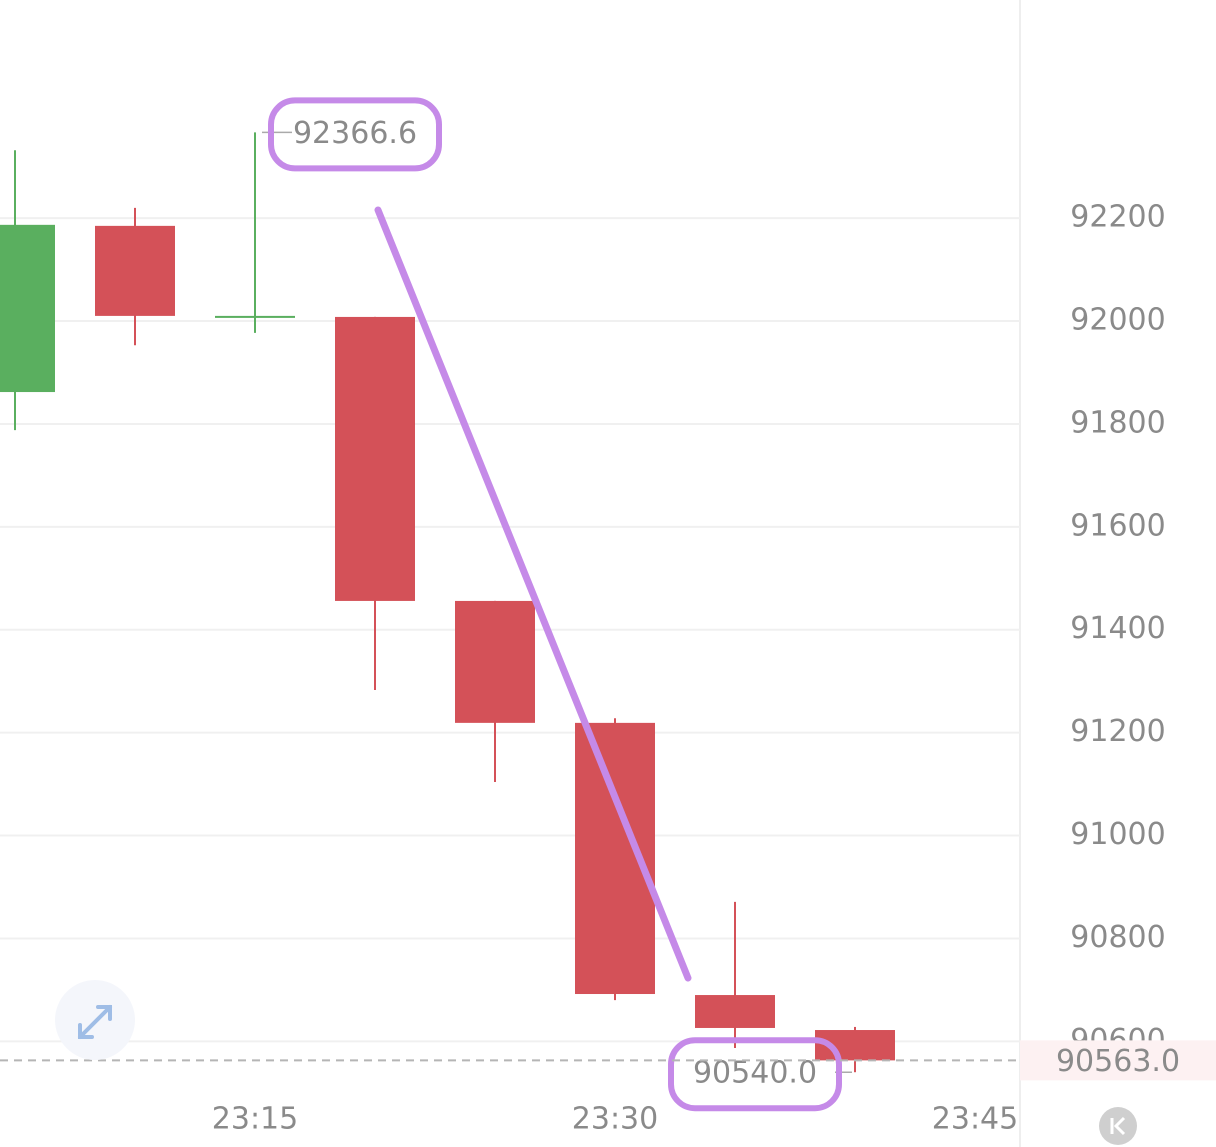  I want to click on y-tick-label: 92000, so click(1117, 320).